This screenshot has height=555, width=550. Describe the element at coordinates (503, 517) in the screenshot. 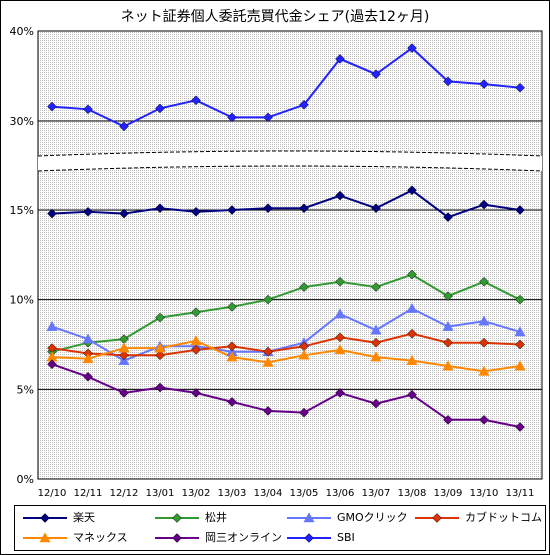

I see `legend-label: カブドットコム` at that location.